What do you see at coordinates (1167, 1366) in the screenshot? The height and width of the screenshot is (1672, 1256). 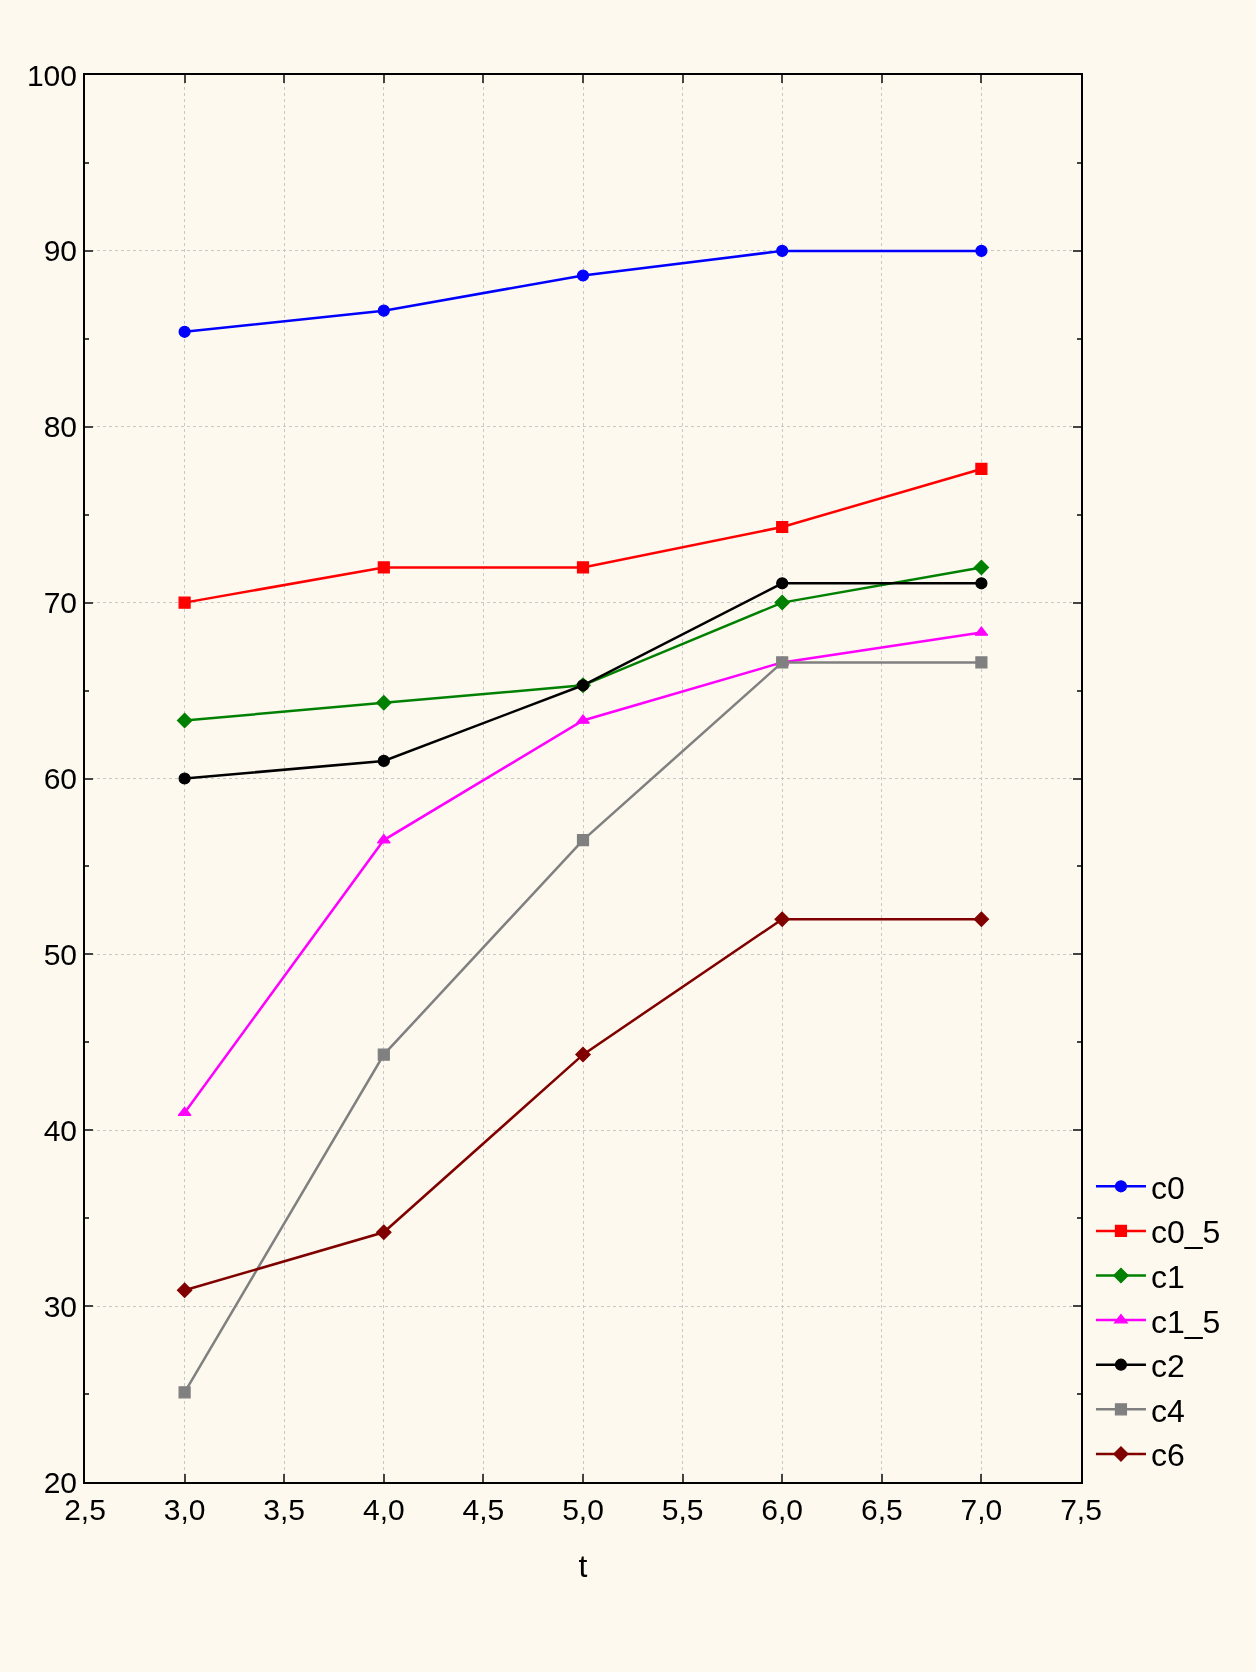 I see `legend-label: c2` at bounding box center [1167, 1366].